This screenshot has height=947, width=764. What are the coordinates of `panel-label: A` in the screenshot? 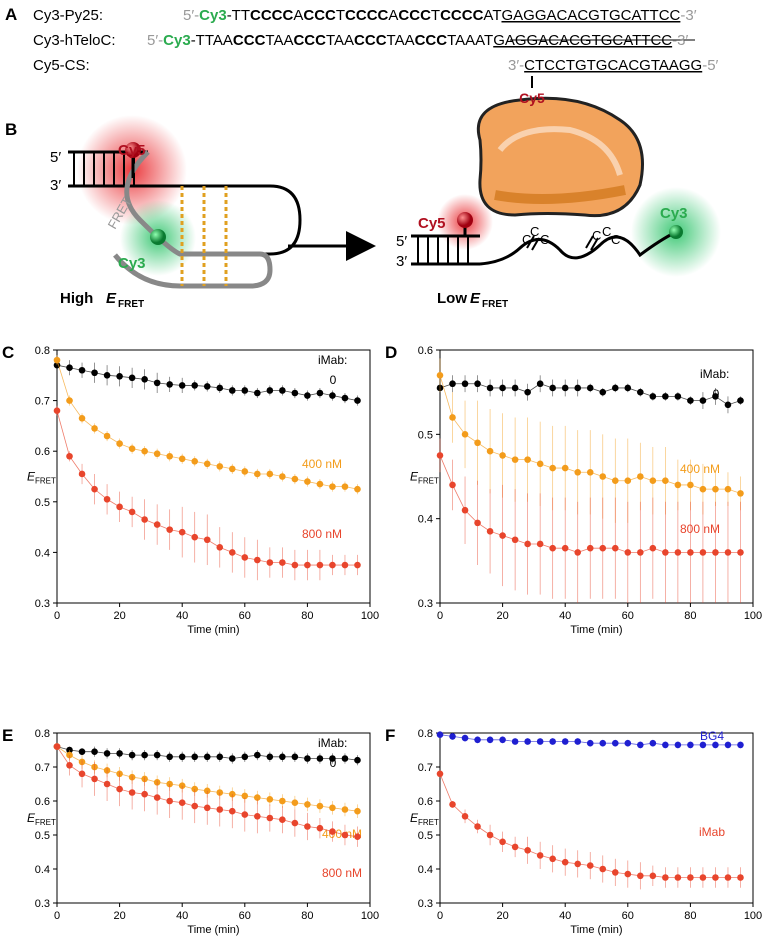 It's located at (11, 14).